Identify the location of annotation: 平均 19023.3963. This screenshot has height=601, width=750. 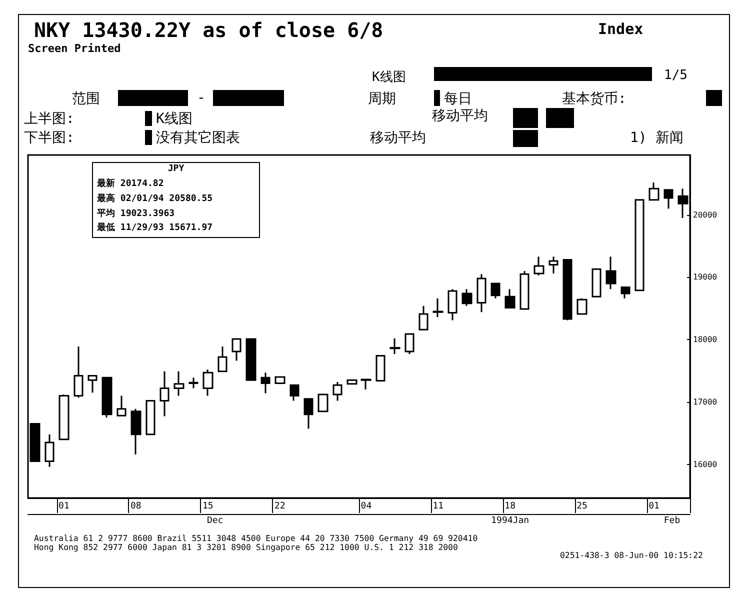
(136, 214).